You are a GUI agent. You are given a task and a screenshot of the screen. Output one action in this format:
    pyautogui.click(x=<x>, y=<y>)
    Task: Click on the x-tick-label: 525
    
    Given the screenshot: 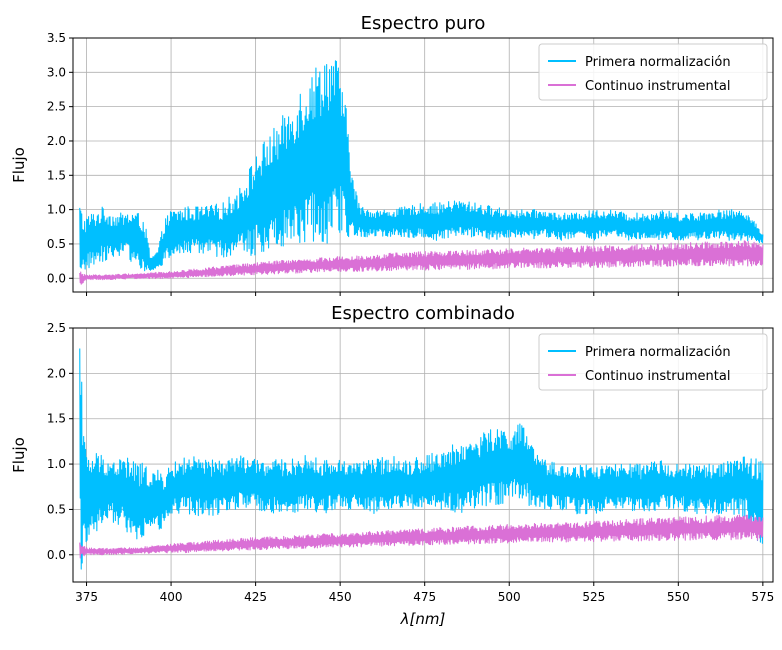 What is the action you would take?
    pyautogui.click(x=593, y=597)
    